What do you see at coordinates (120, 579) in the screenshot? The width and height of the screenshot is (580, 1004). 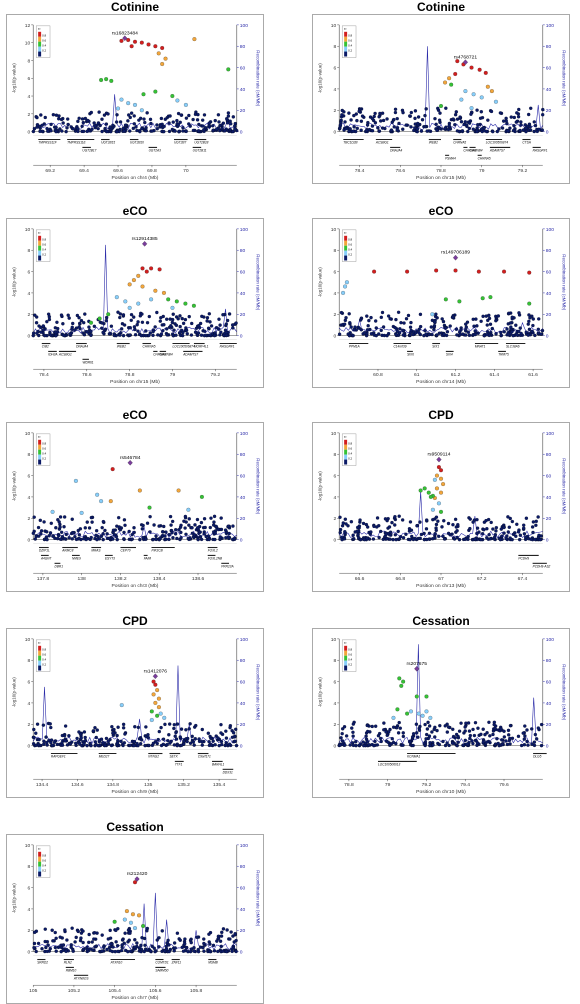 I see `x-tick-label: 138.2` at bounding box center [120, 579].